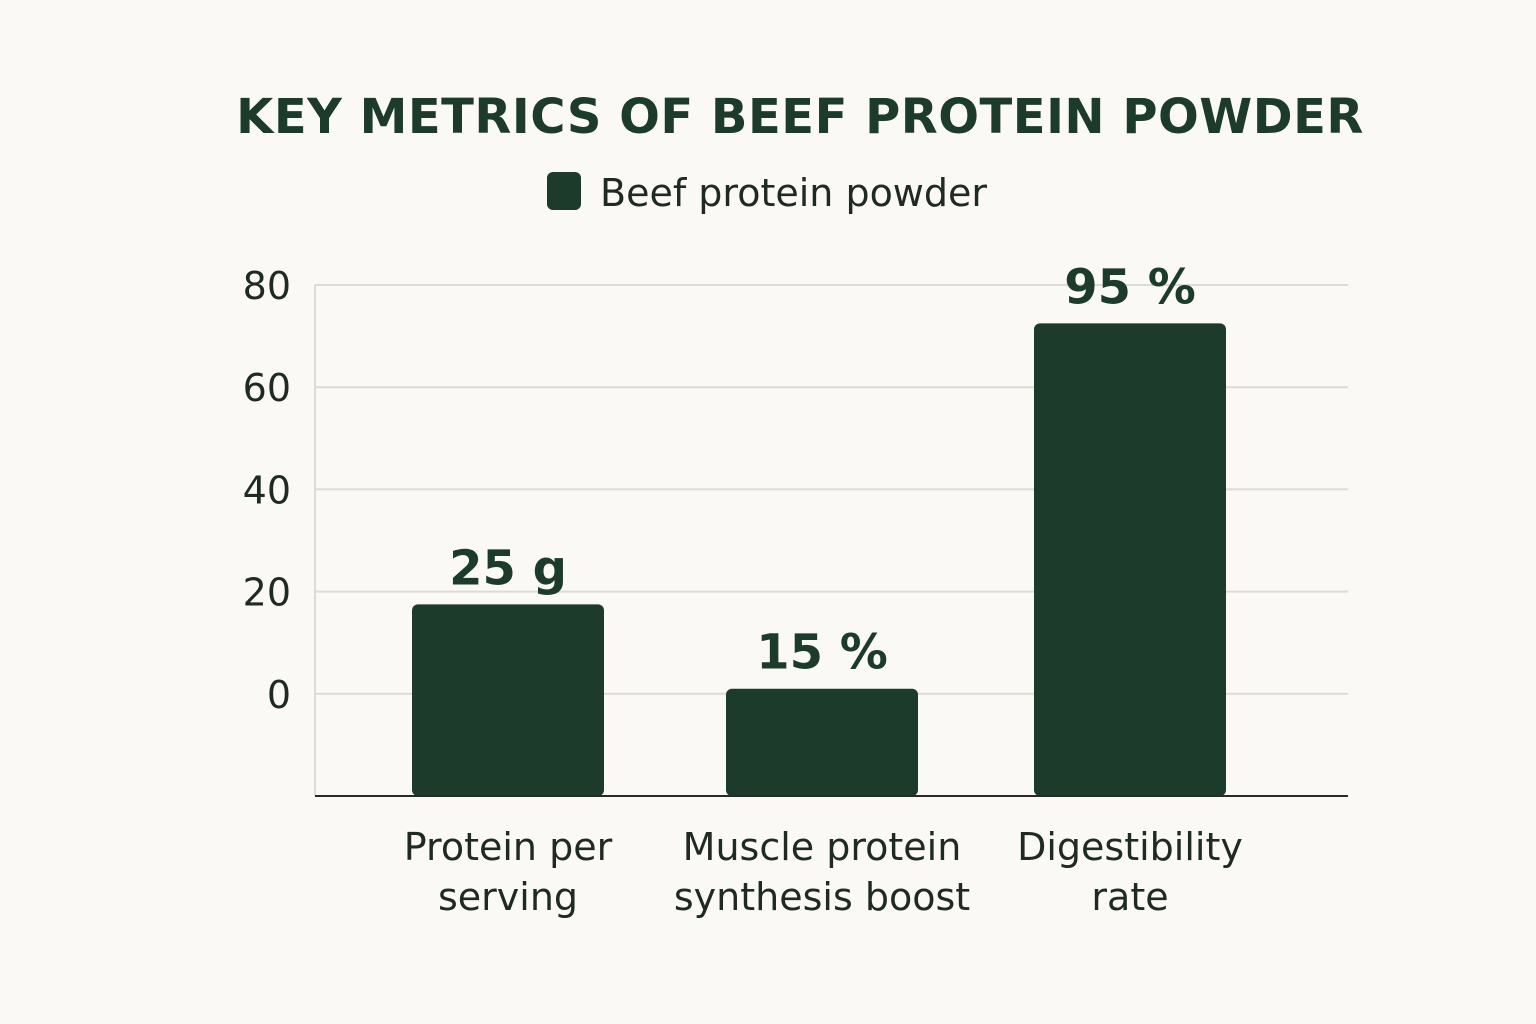  I want to click on y-tick-label: 0, so click(279, 695).